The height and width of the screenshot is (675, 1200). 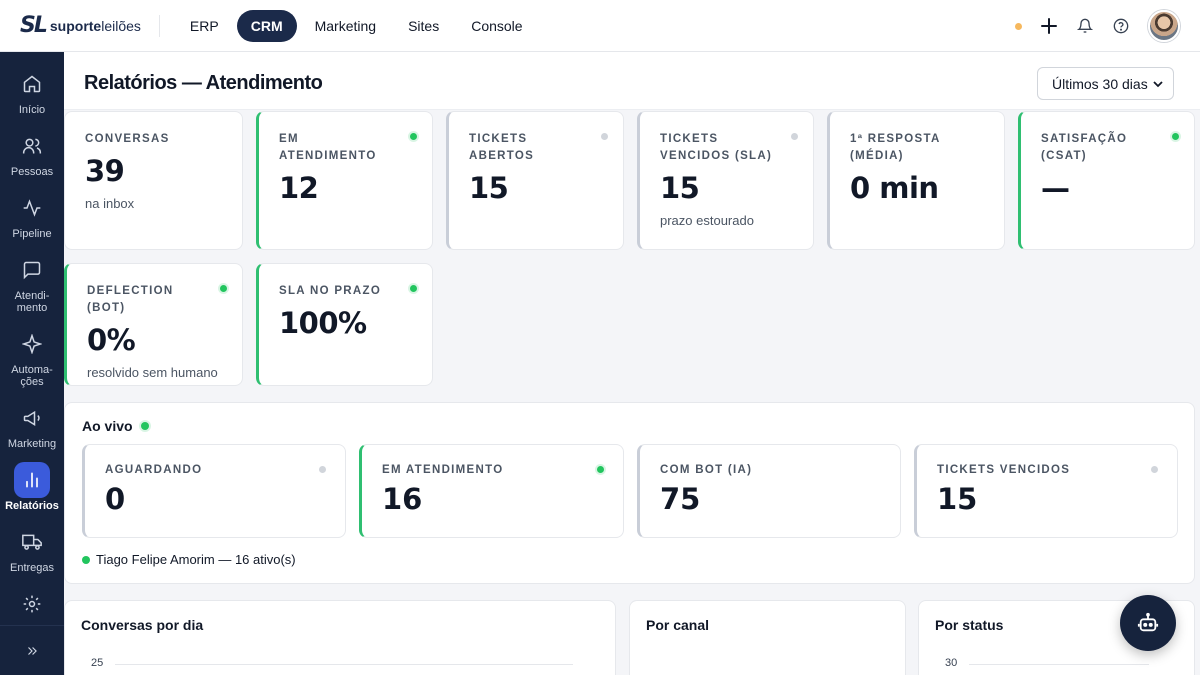 I want to click on kpi-label: TICKETS VENCIDOS (SLA), so click(x=716, y=147).